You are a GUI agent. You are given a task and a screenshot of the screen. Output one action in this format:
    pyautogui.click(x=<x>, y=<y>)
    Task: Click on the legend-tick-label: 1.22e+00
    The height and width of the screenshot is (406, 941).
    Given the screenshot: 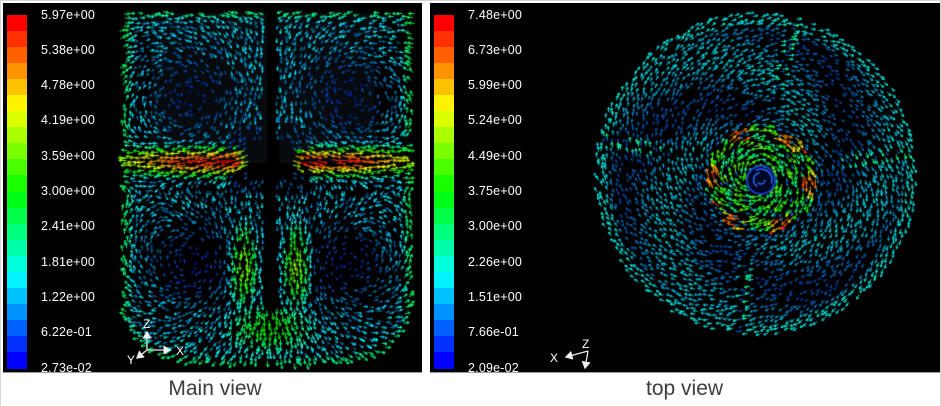 What is the action you would take?
    pyautogui.click(x=68, y=296)
    